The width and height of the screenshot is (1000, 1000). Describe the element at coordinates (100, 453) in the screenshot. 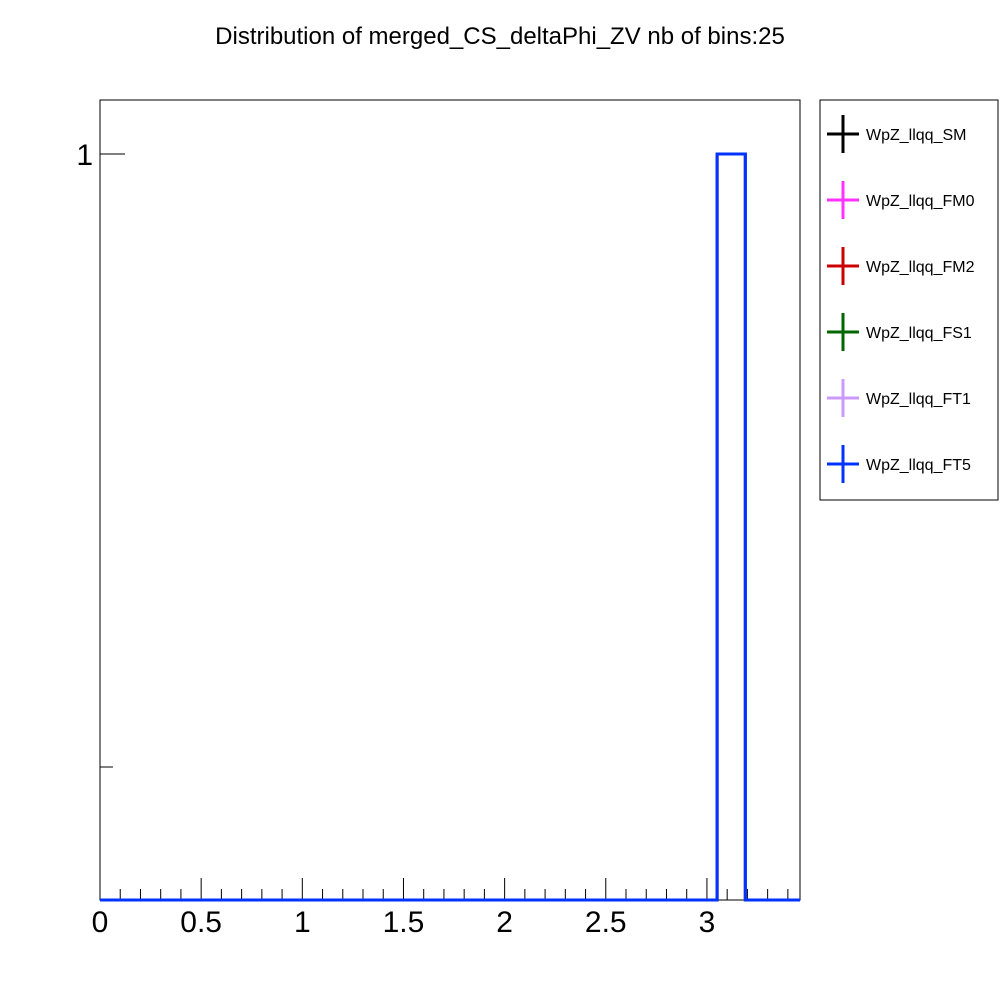

I see `y-axis: 1` at that location.